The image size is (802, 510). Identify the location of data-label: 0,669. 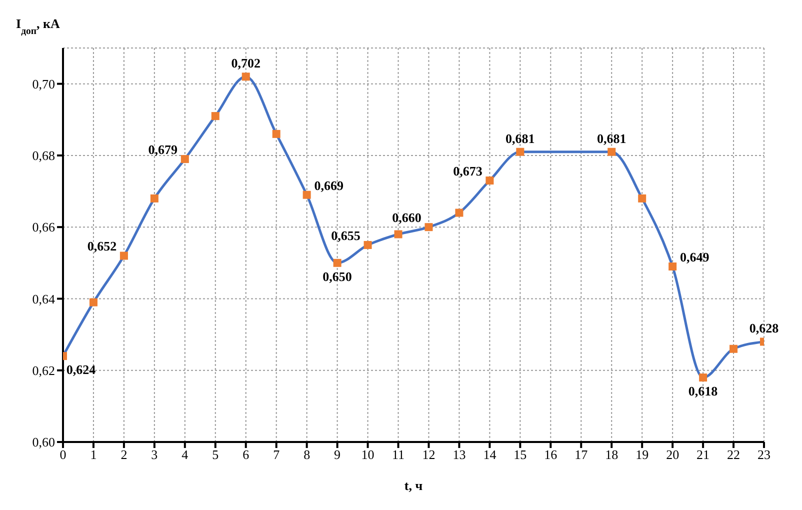
(329, 185).